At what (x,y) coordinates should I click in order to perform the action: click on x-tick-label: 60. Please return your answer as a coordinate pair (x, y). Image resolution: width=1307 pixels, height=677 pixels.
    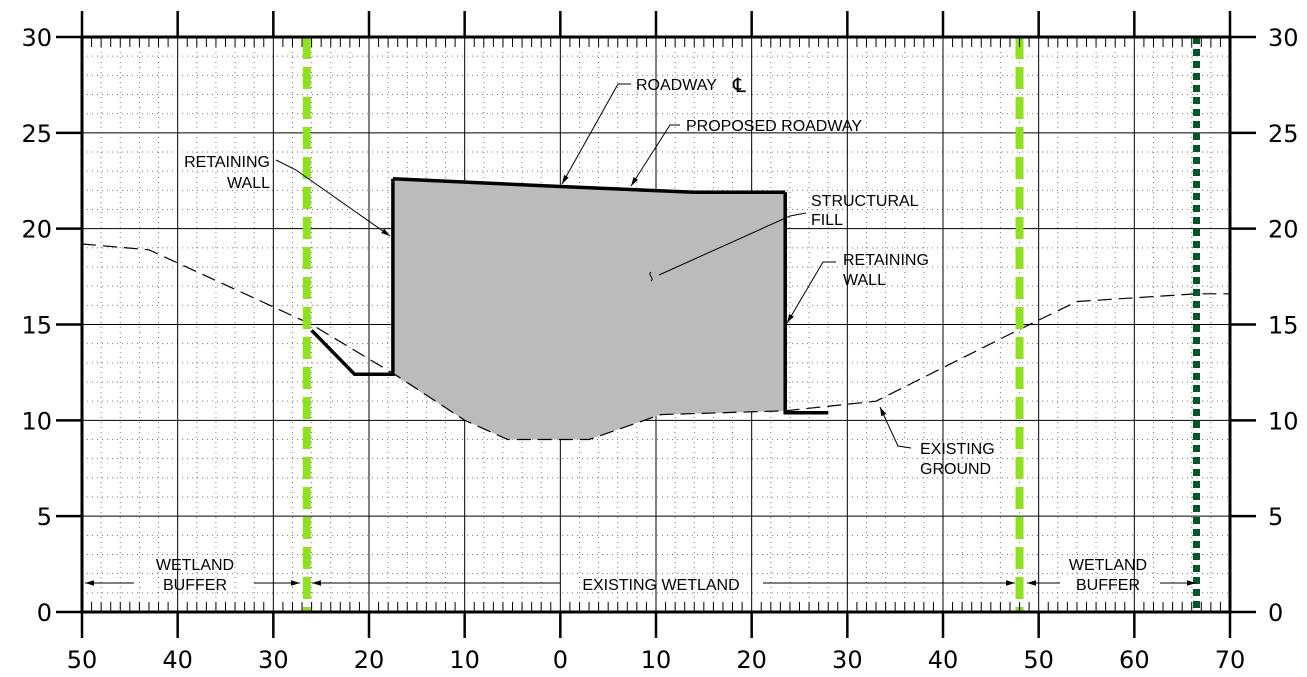
    Looking at the image, I should click on (1134, 660).